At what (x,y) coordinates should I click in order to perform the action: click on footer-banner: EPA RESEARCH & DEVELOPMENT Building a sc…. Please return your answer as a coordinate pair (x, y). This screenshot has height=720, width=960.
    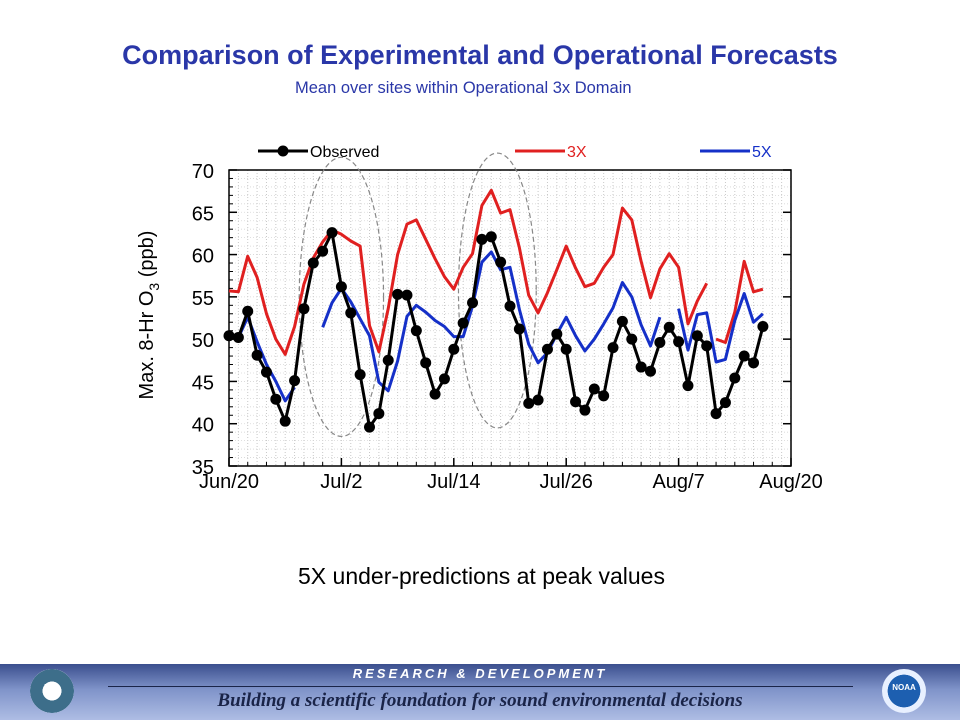
    Looking at the image, I should click on (480, 692).